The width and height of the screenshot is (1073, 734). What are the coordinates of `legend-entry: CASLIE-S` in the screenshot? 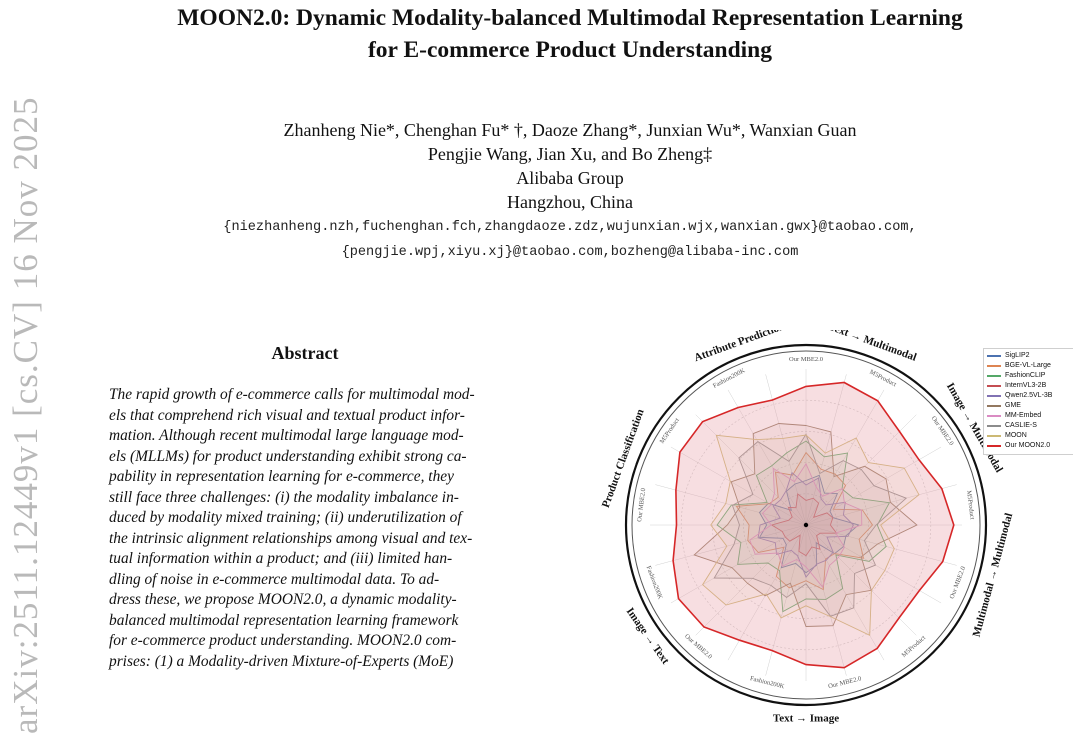 It's located at (1030, 426).